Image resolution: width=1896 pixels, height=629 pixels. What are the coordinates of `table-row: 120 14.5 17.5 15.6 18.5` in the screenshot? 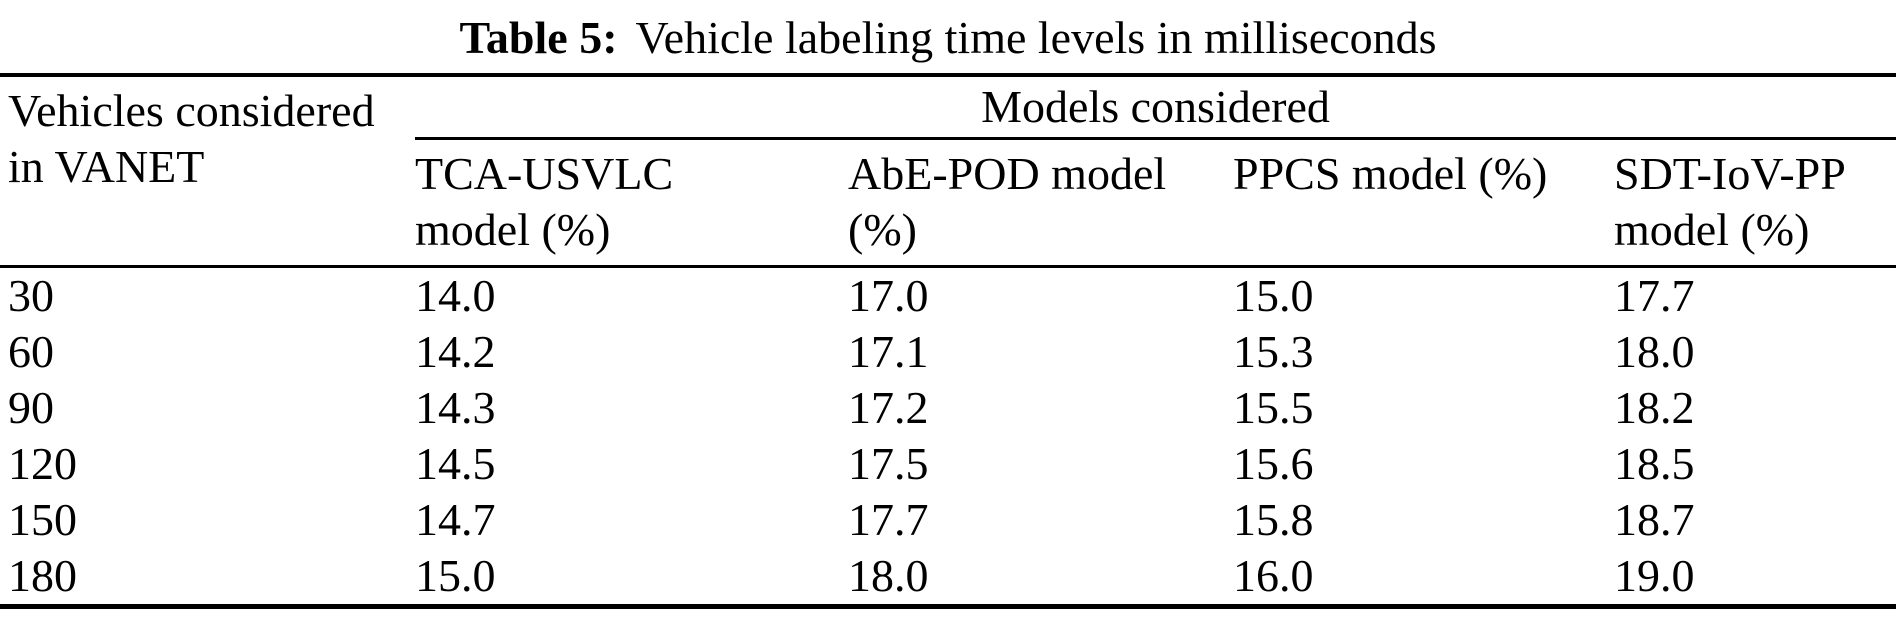 It's located at (948, 464).